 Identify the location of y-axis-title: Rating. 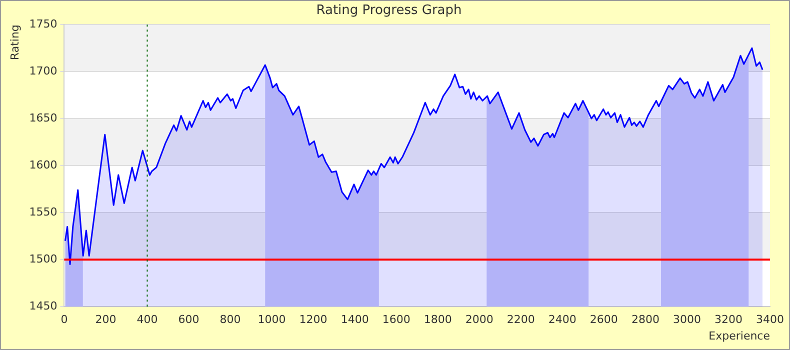
(15, 42).